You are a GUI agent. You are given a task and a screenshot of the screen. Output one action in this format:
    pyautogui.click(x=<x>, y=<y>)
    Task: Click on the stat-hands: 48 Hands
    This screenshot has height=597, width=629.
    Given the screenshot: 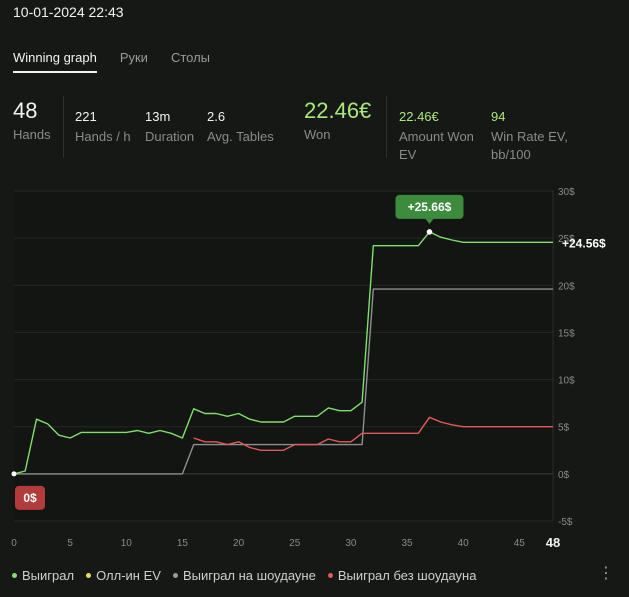 What is the action you would take?
    pyautogui.click(x=32, y=120)
    